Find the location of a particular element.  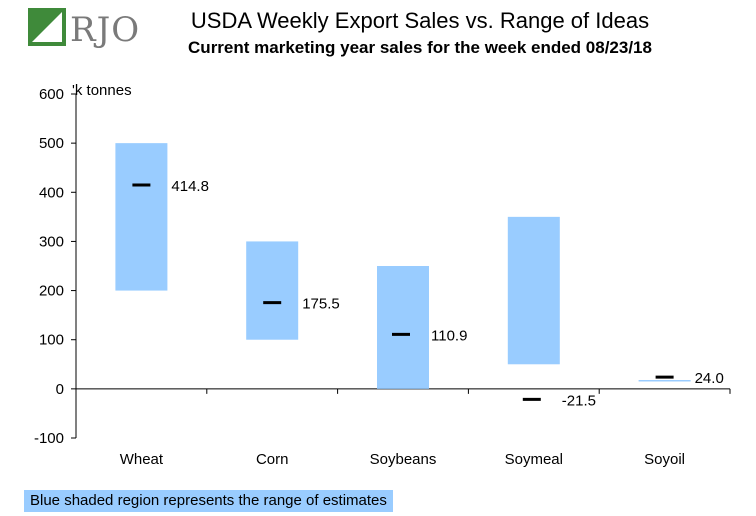

data-label: 175.5 is located at coordinates (321, 304).